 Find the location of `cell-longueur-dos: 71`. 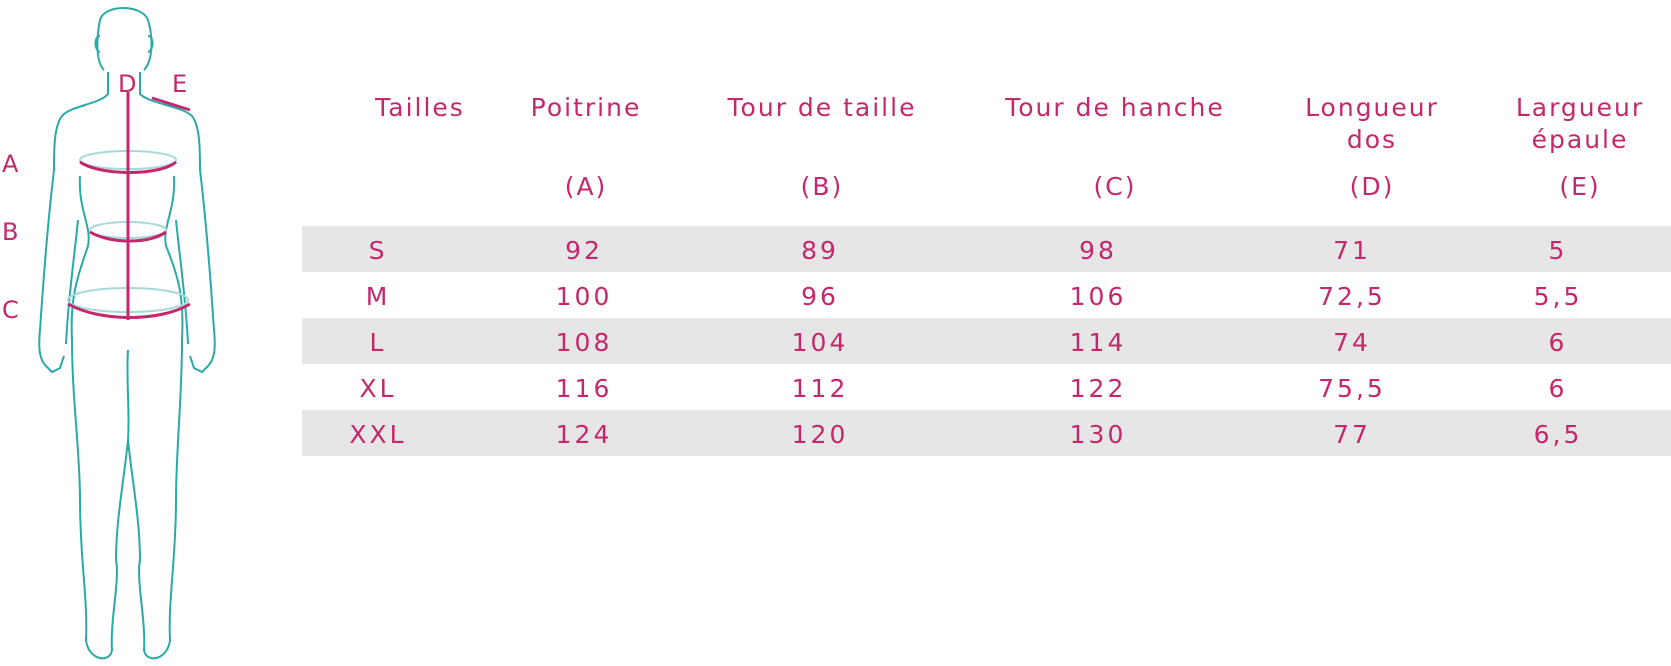

cell-longueur-dos: 71 is located at coordinates (1352, 250).